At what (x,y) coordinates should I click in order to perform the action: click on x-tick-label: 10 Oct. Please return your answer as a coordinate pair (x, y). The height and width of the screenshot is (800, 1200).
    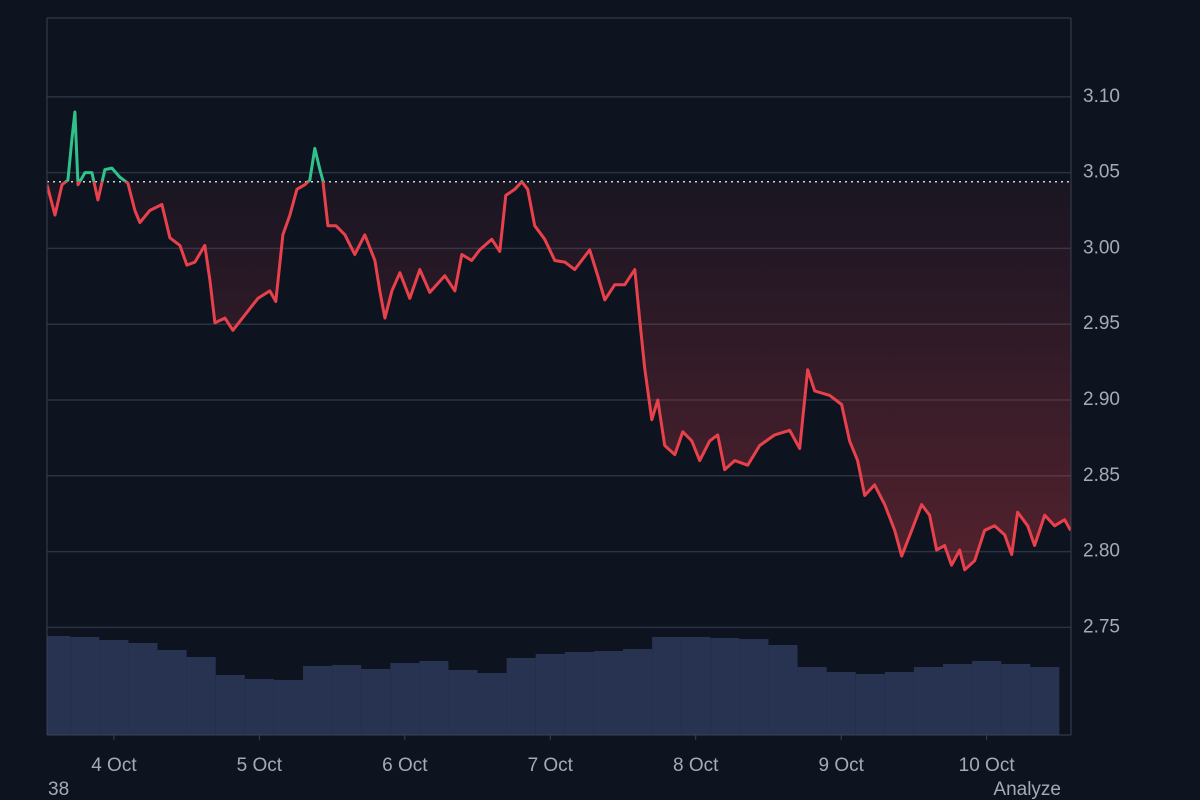
    Looking at the image, I should click on (987, 765).